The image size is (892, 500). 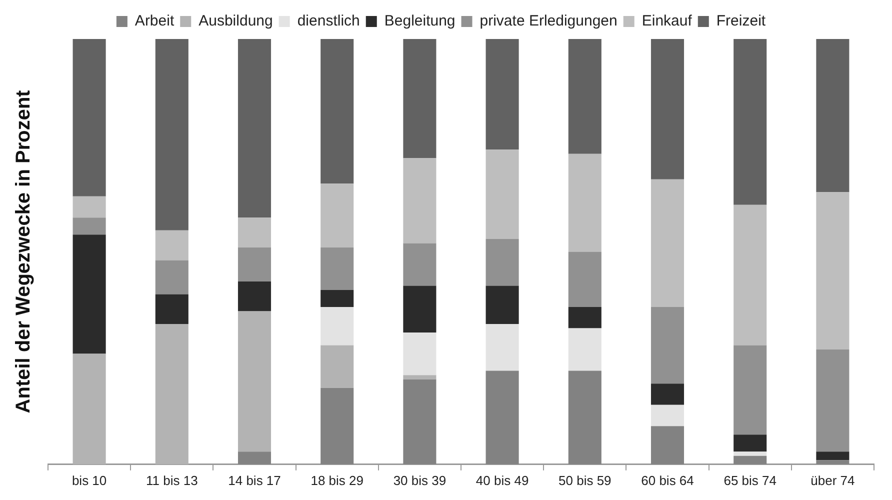 What do you see at coordinates (254, 480) in the screenshot?
I see `x-tick-label: 14 bis 17` at bounding box center [254, 480].